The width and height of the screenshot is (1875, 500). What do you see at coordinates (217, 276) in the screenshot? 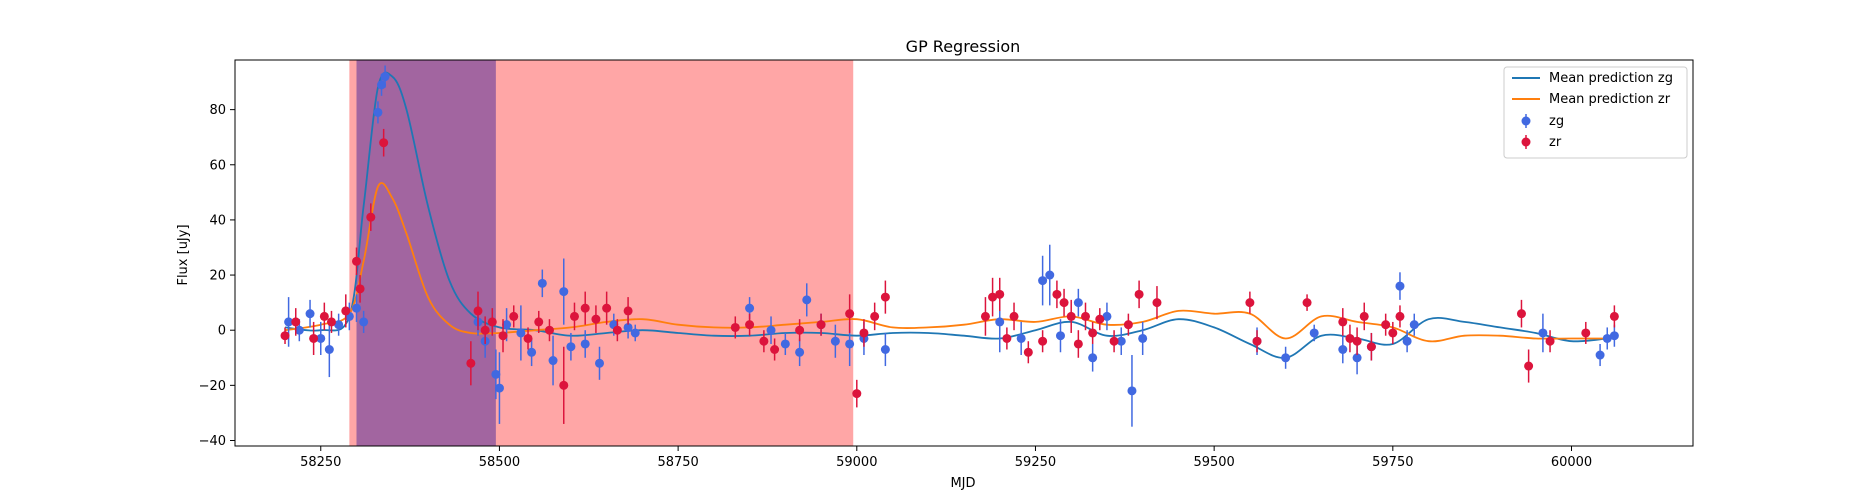
I see `y-tick-label: 20` at bounding box center [217, 276].